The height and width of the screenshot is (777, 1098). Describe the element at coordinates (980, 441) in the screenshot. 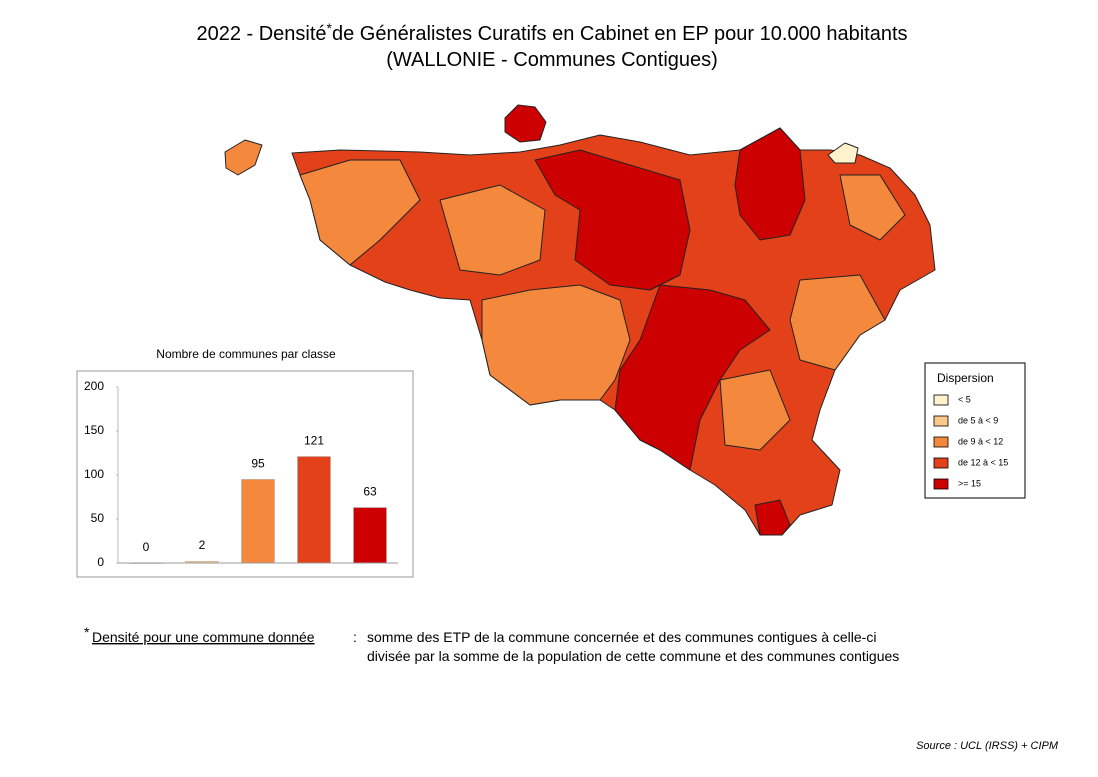

I see `legend-label: de 9 à < 12` at that location.